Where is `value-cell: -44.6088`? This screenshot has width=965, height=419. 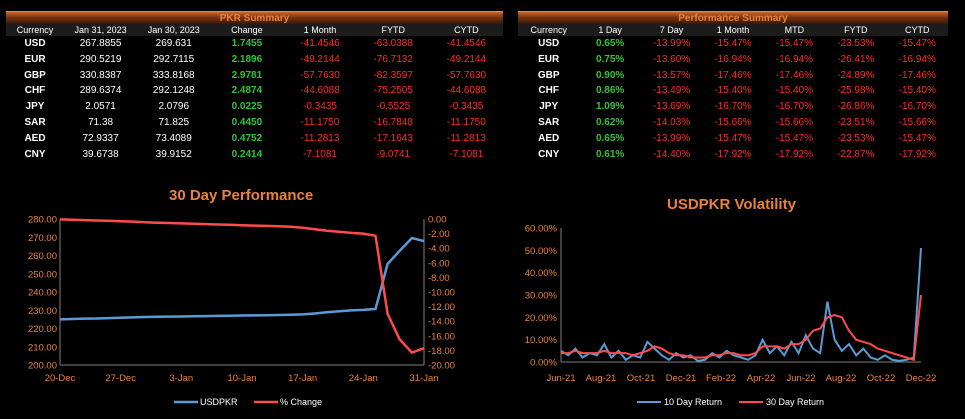
value-cell: -44.6088 is located at coordinates (466, 91).